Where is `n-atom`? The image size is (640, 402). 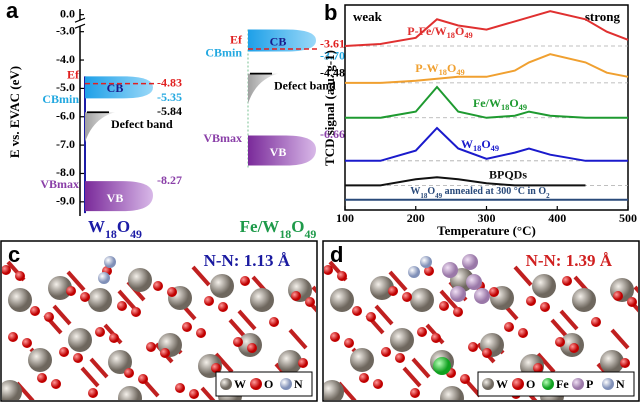 n-atom is located at coordinates (414, 272).